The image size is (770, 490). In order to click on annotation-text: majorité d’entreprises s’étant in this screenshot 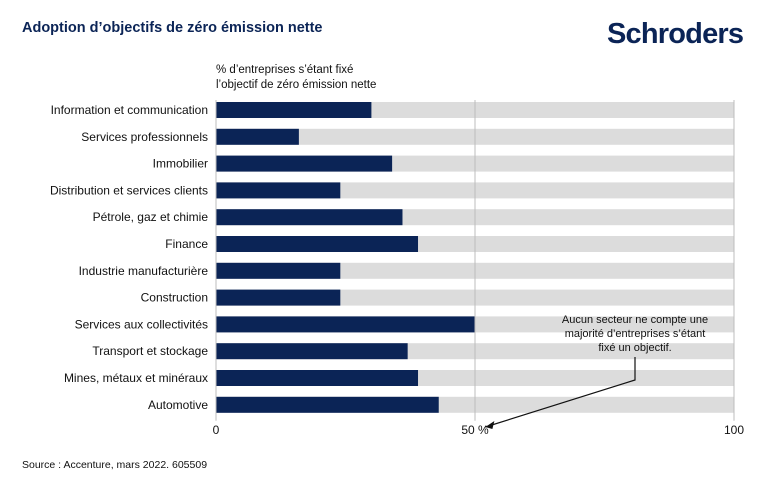, I will do `click(635, 334)`.